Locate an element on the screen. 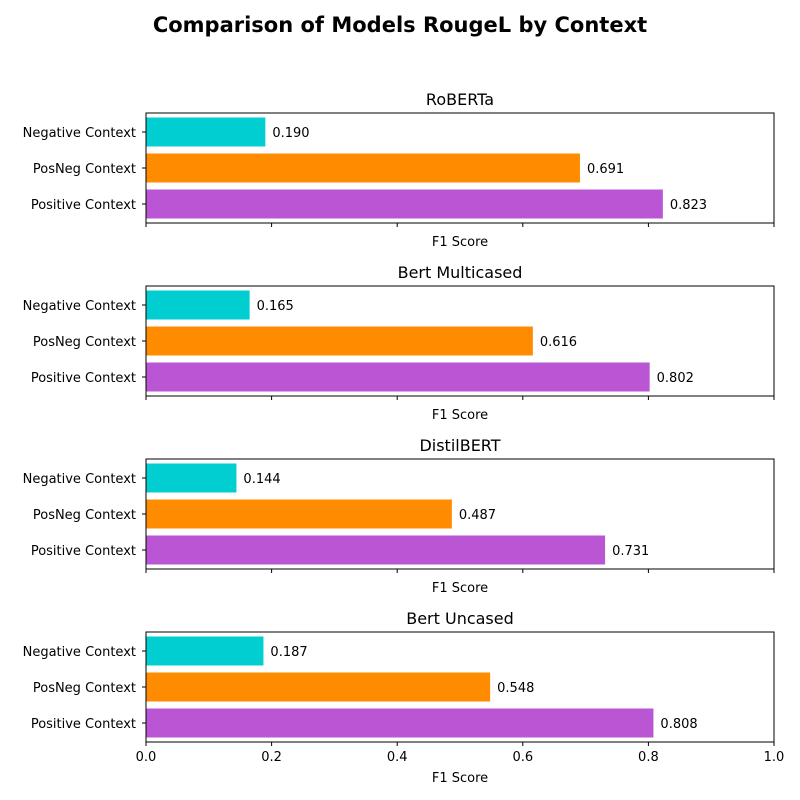 The height and width of the screenshot is (800, 800). data-label: 0.144 is located at coordinates (261, 479).